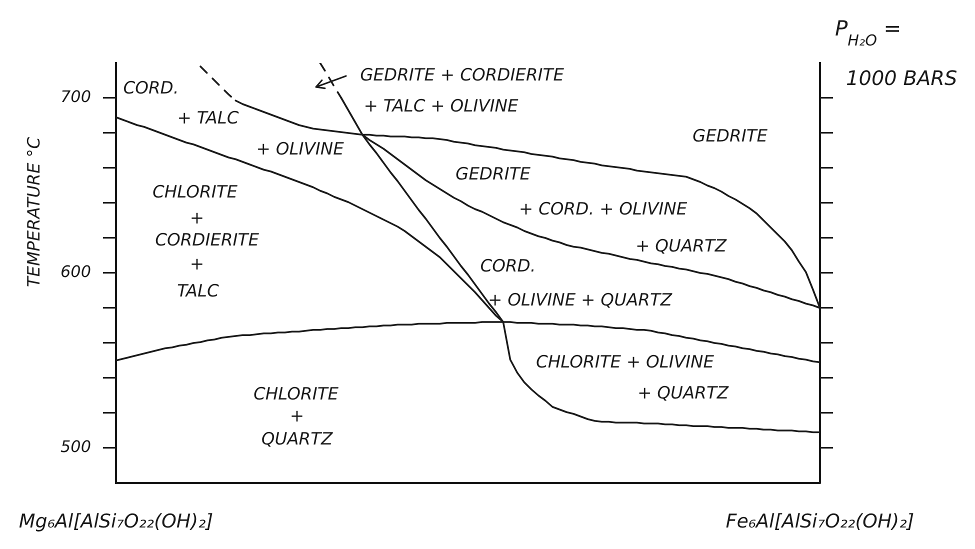 Image resolution: width=975 pixels, height=549 pixels. I want to click on x-tick-label: Mg₆Al[AlSi₇O₂₂(OH)₂], so click(116, 521).